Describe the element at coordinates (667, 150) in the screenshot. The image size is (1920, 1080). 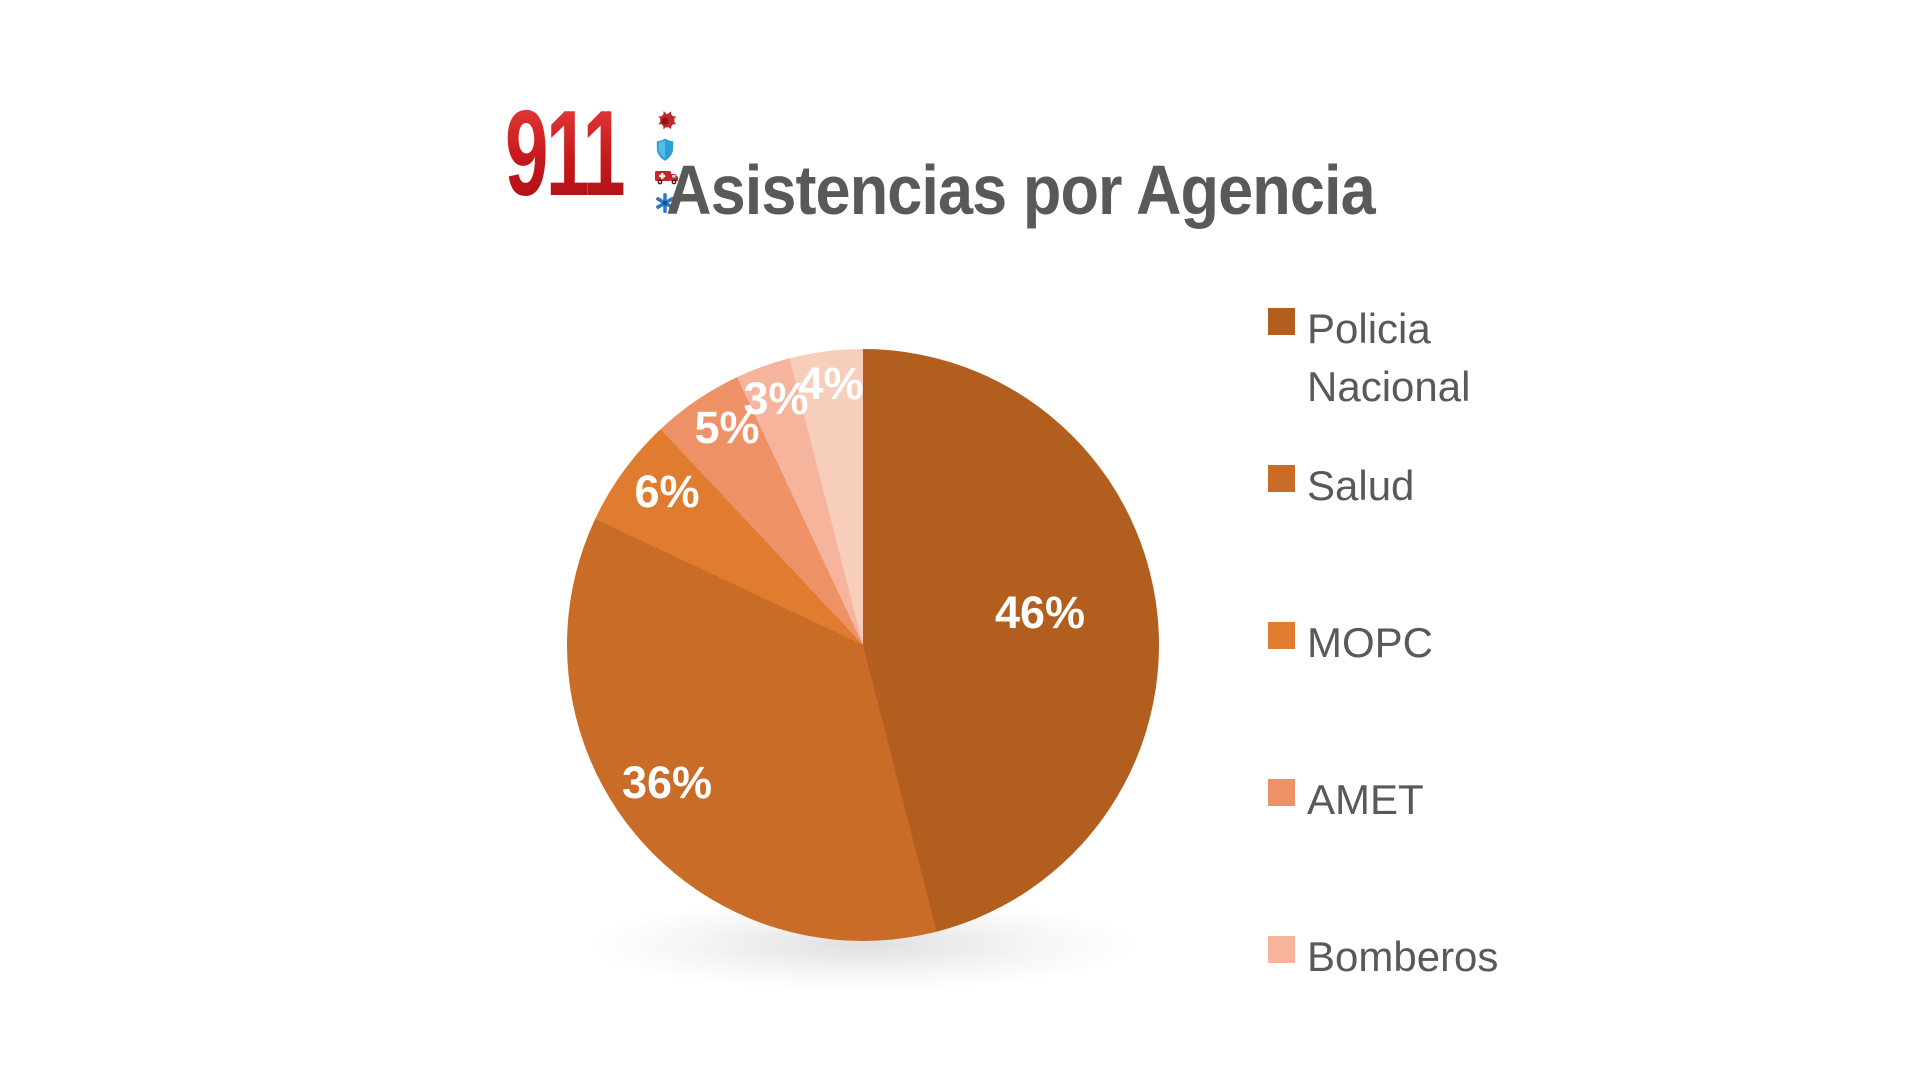
I see `police-shield-icon` at that location.